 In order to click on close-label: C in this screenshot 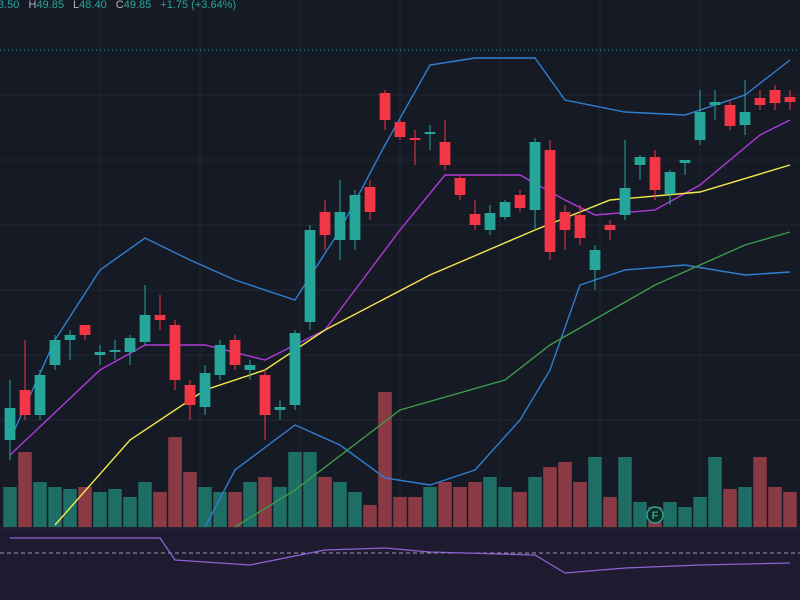, I will do `click(120, 5)`.